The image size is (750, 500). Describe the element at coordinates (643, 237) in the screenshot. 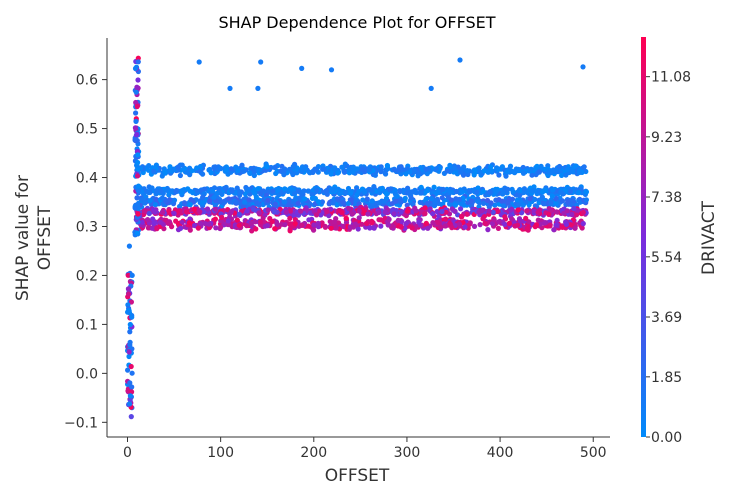

I see `colorbar-gradient` at that location.